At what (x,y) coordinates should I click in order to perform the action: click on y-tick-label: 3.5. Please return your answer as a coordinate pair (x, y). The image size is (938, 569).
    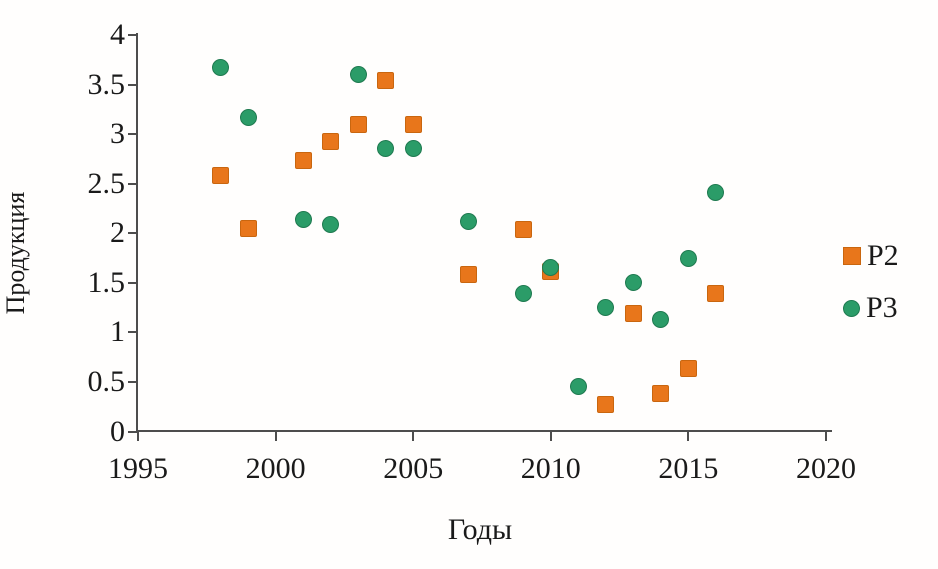
    Looking at the image, I should click on (106, 84).